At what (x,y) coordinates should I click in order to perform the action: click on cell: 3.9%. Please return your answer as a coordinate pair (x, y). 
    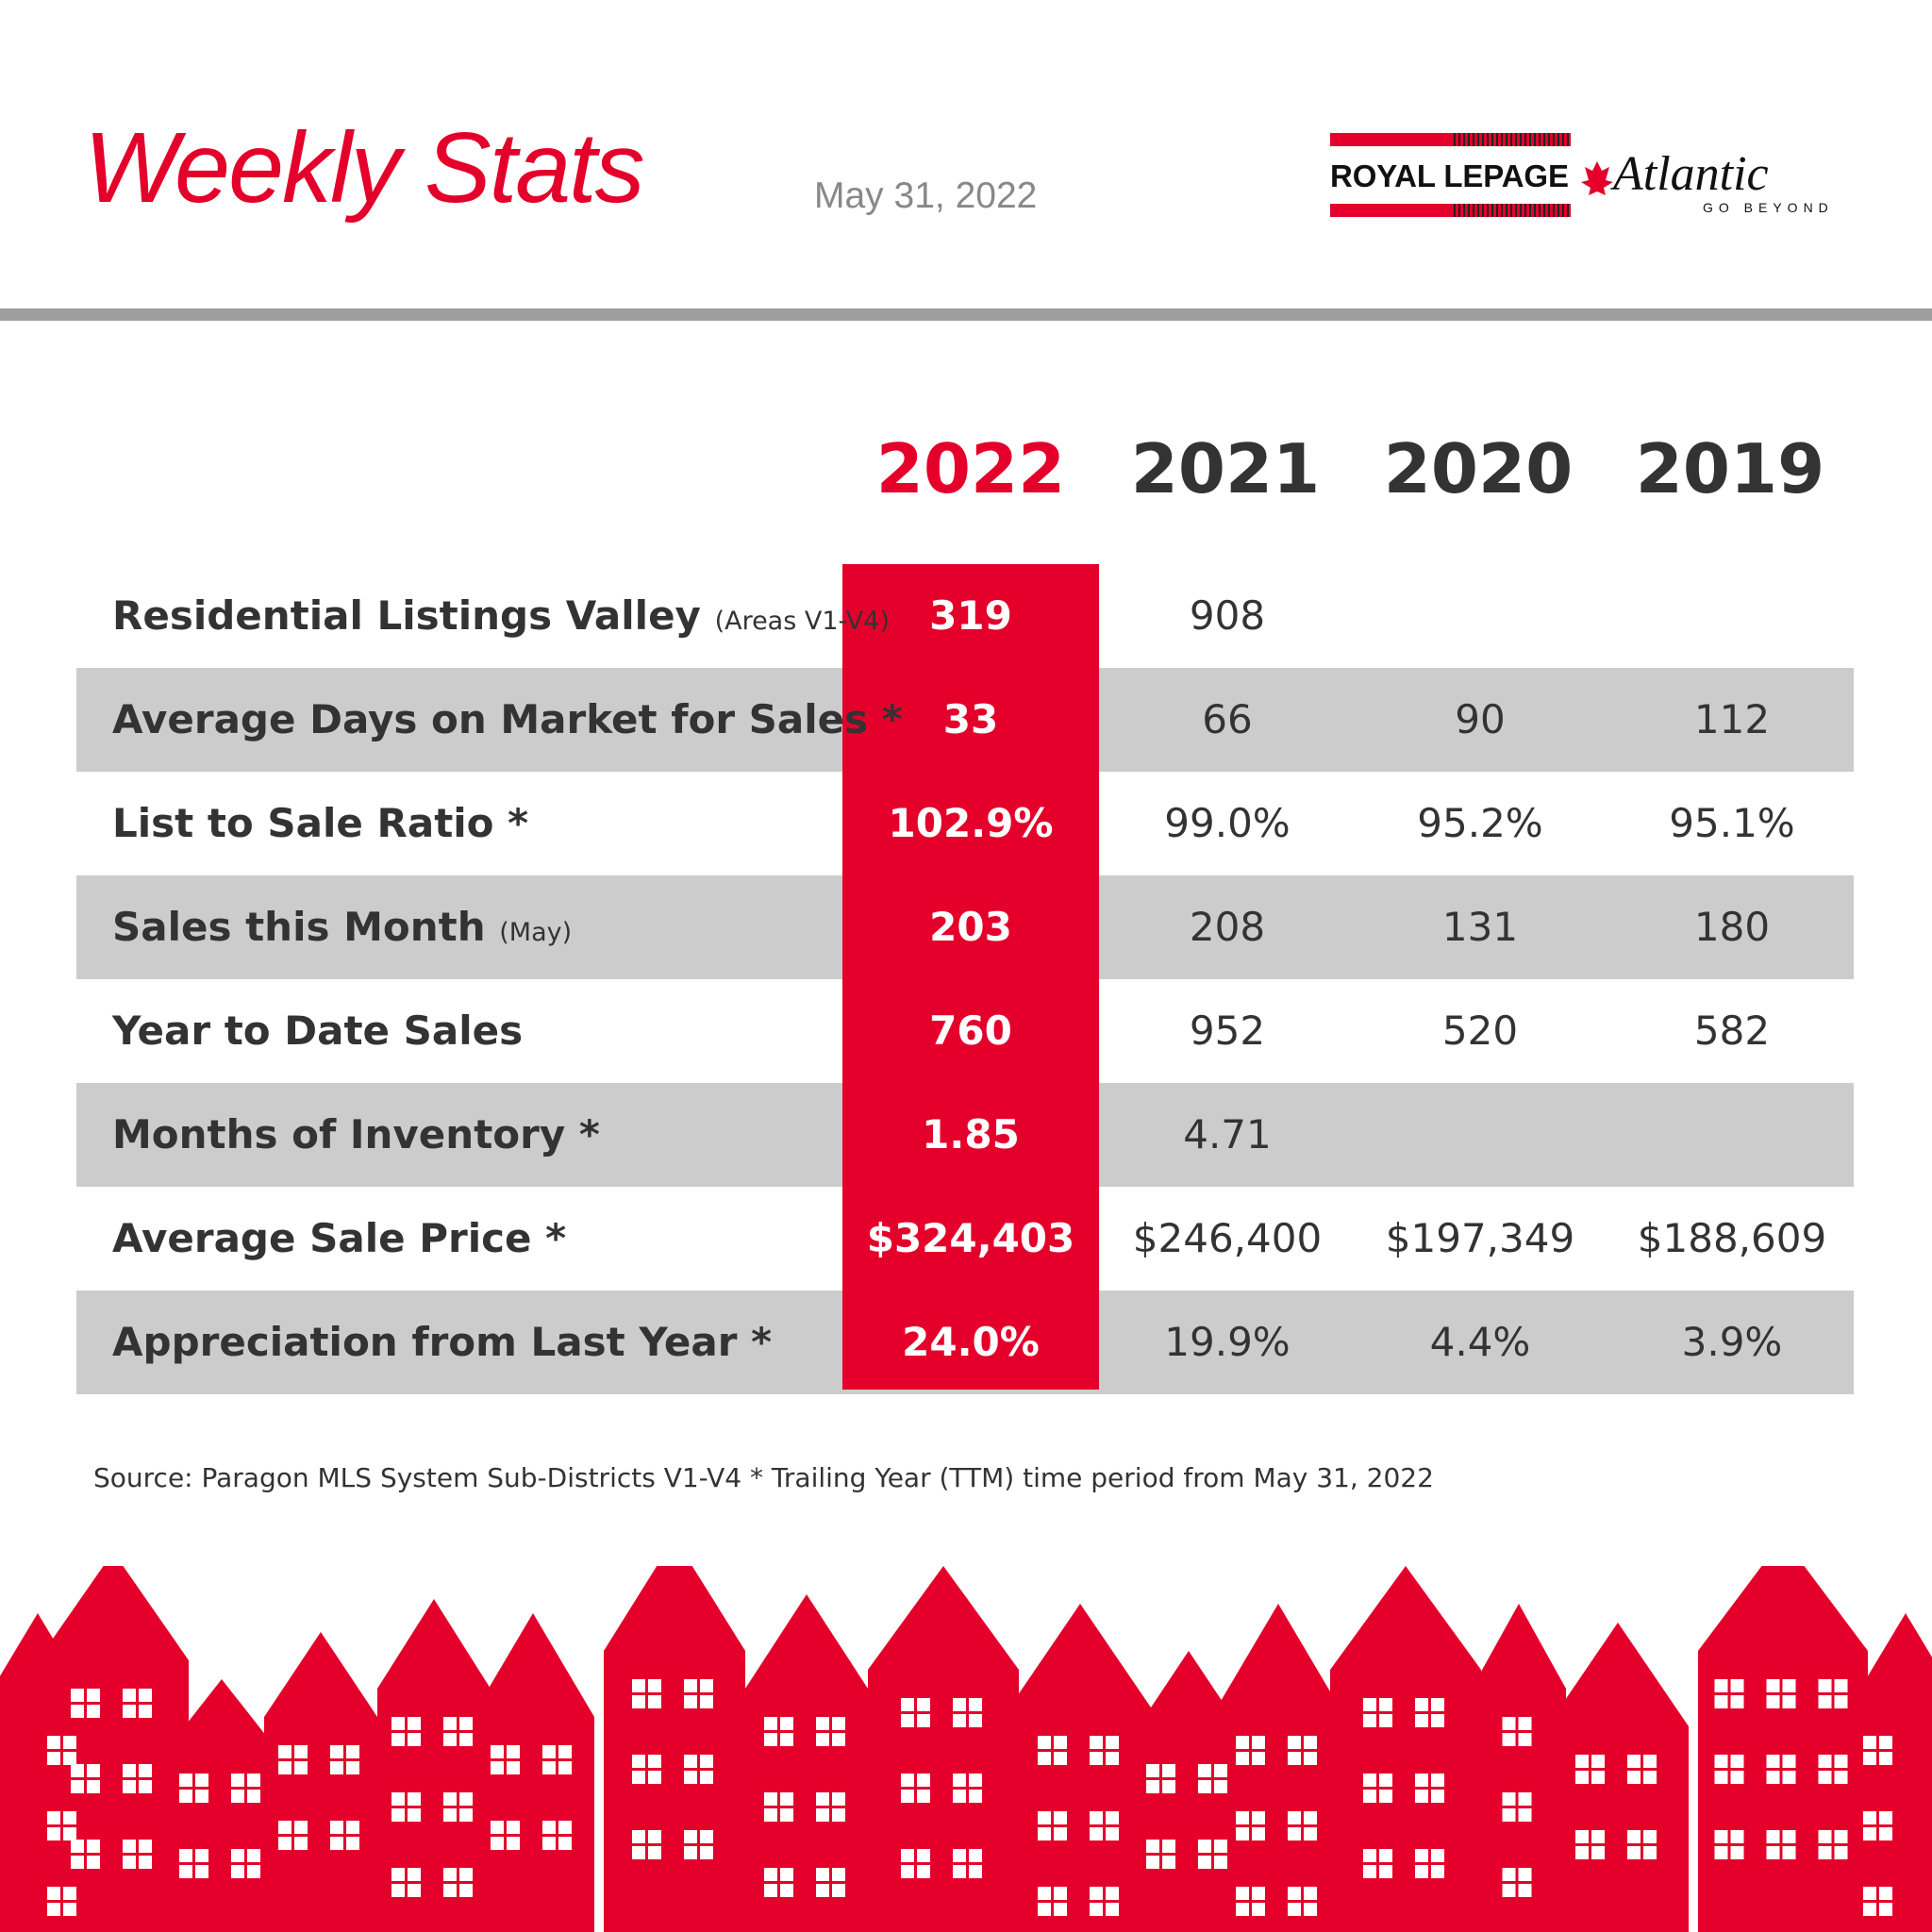
    Looking at the image, I should click on (1732, 1342).